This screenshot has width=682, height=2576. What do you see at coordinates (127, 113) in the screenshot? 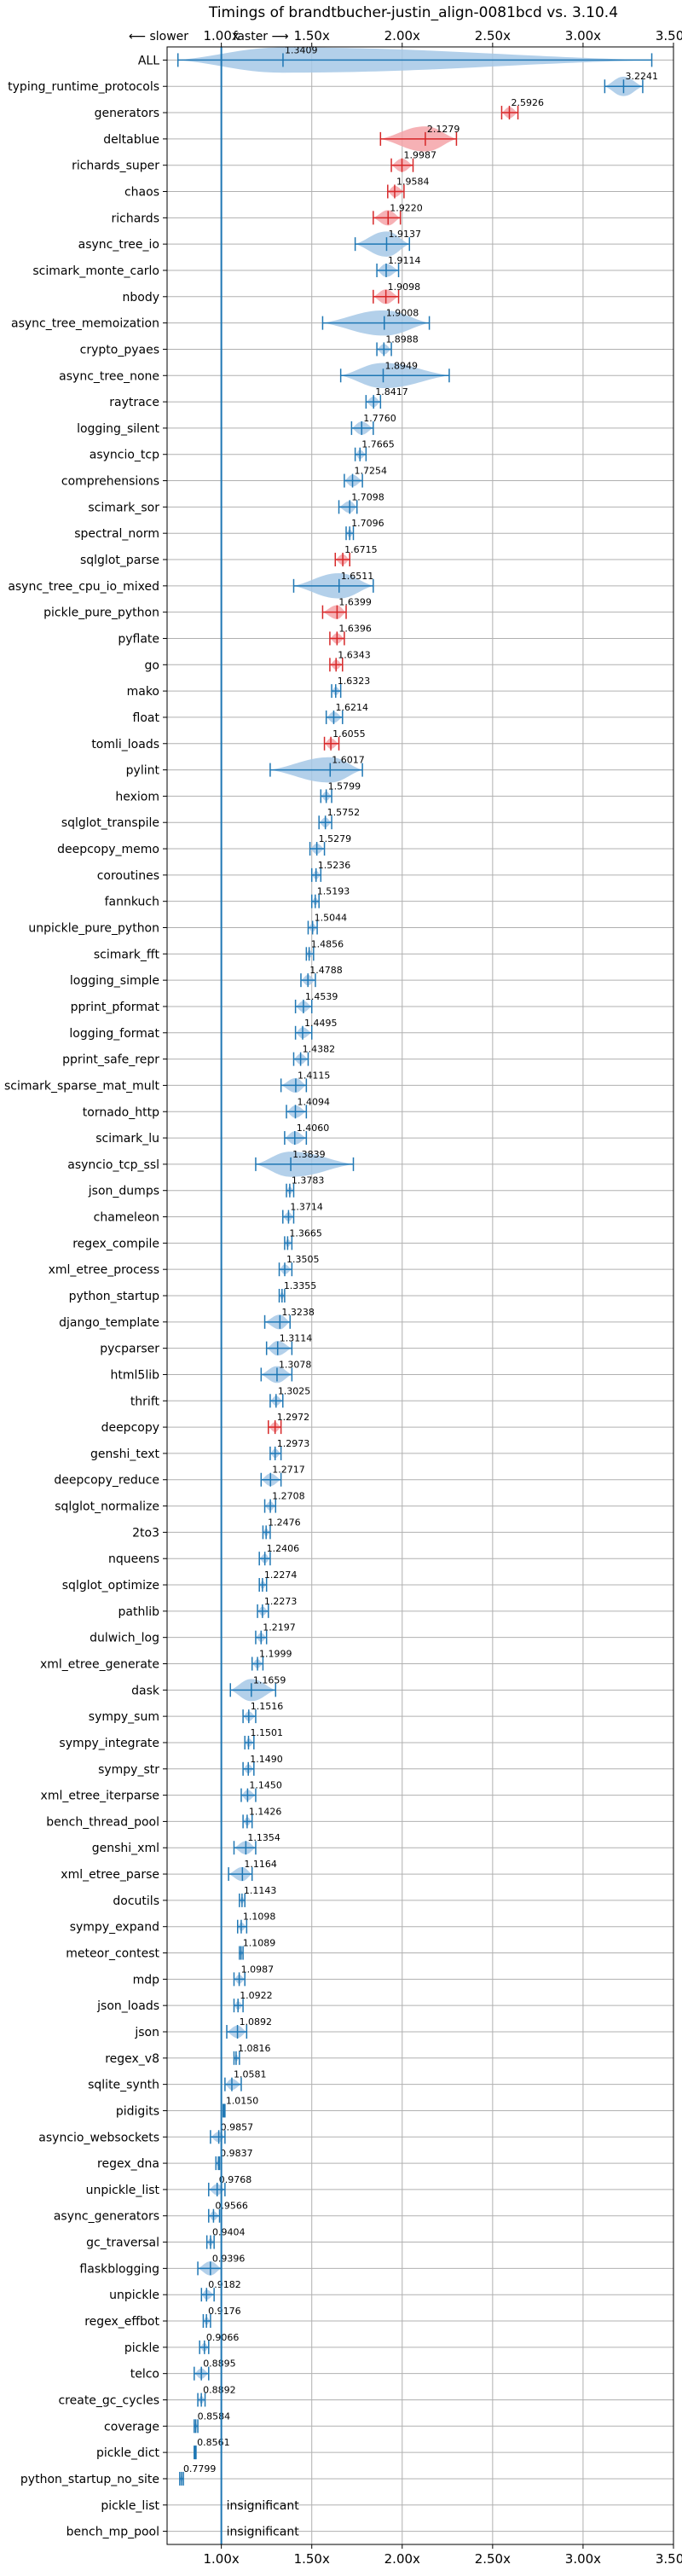
I see `category-label: generators` at bounding box center [127, 113].